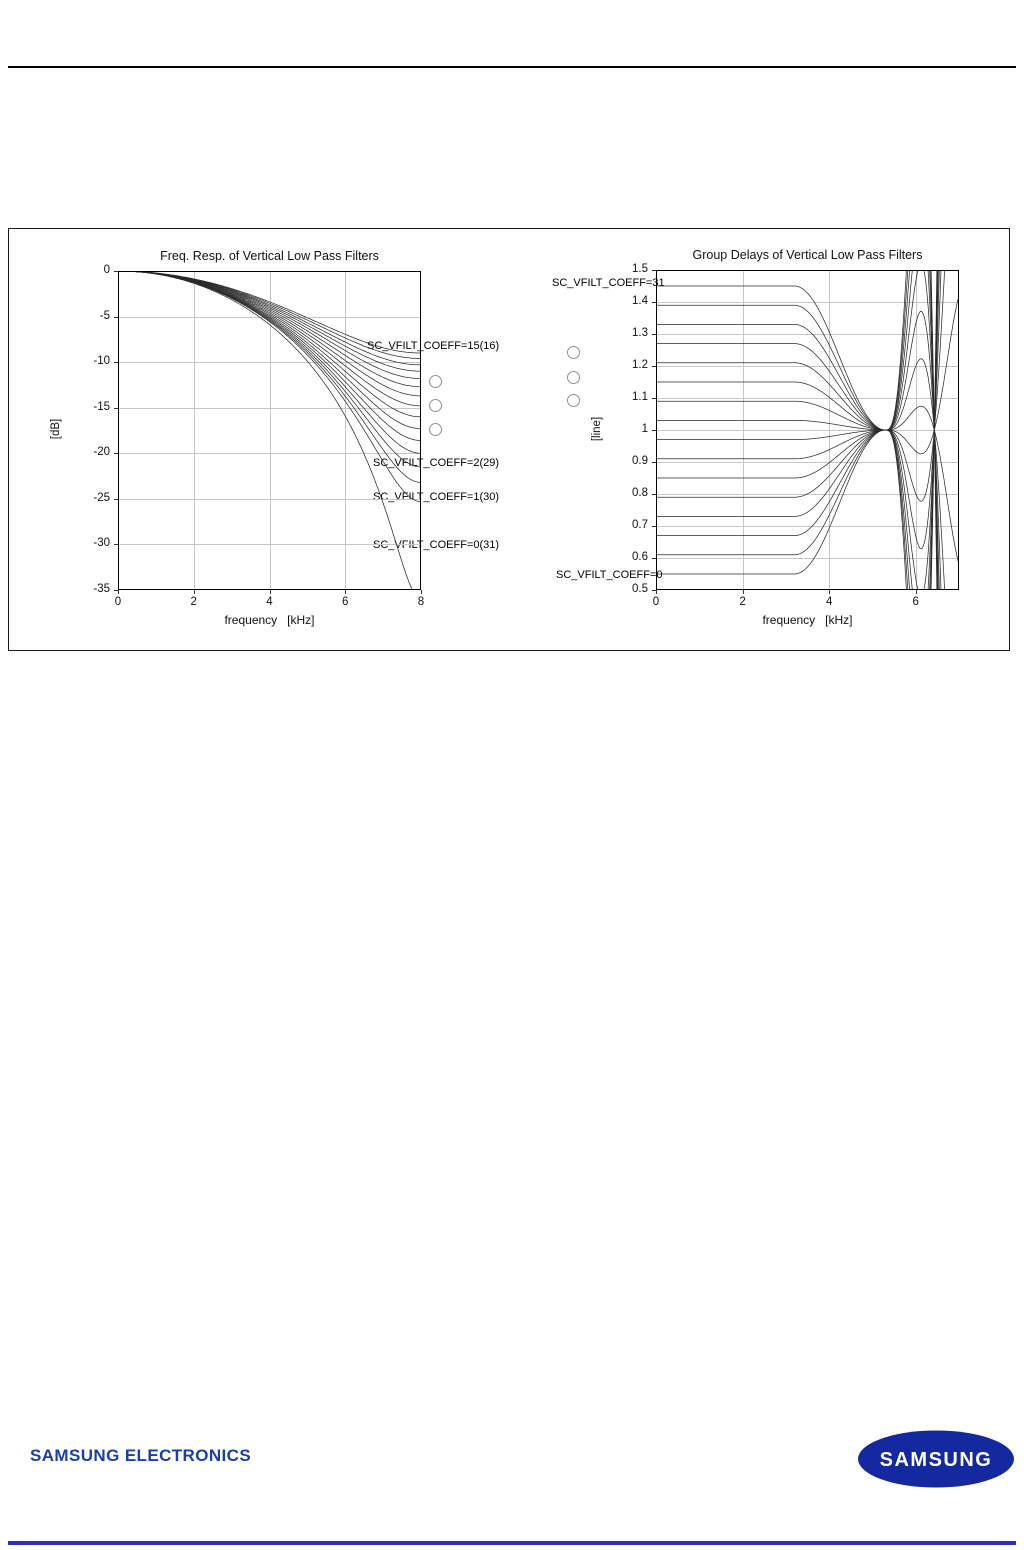 The image size is (1024, 1550). I want to click on y-tick-label: -20, so click(101, 452).